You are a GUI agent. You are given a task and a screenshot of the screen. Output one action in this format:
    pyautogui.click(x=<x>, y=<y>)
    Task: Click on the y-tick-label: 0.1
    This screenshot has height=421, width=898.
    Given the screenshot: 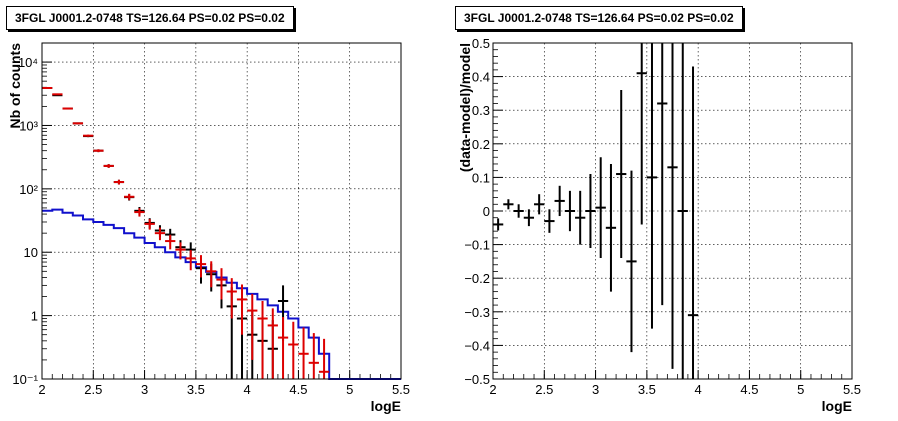 What is the action you would take?
    pyautogui.click(x=481, y=177)
    